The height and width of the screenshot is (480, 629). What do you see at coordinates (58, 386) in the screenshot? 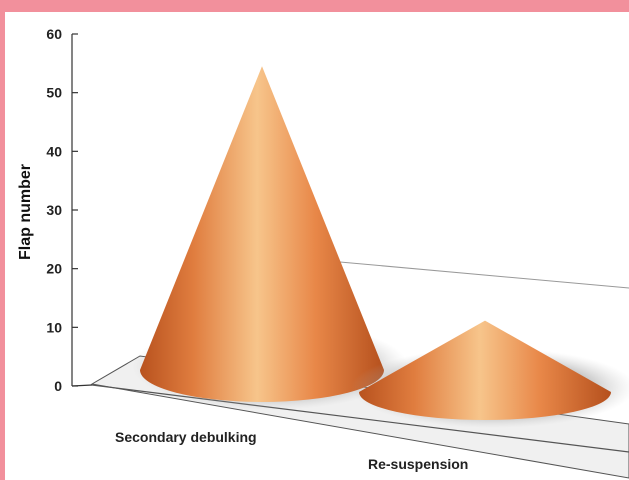
I see `y-tick-label-0: 0` at bounding box center [58, 386].